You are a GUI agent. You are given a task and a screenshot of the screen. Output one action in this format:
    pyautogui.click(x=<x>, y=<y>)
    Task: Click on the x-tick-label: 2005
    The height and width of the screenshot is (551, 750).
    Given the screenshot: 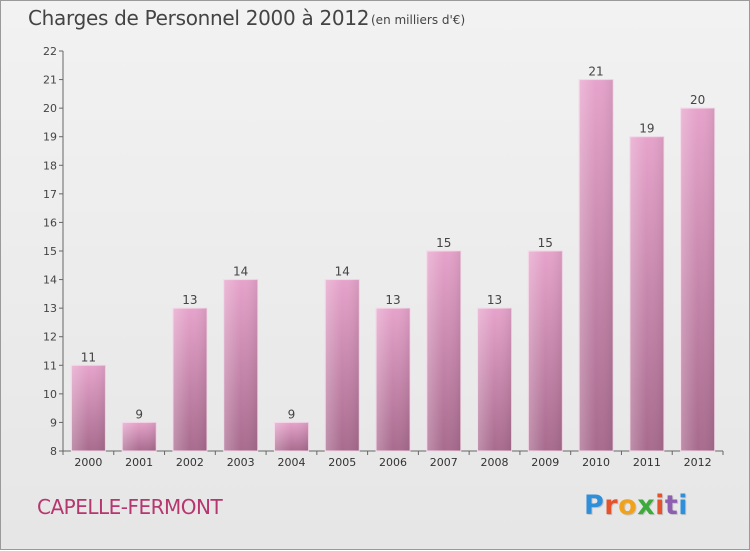 What is the action you would take?
    pyautogui.click(x=342, y=462)
    